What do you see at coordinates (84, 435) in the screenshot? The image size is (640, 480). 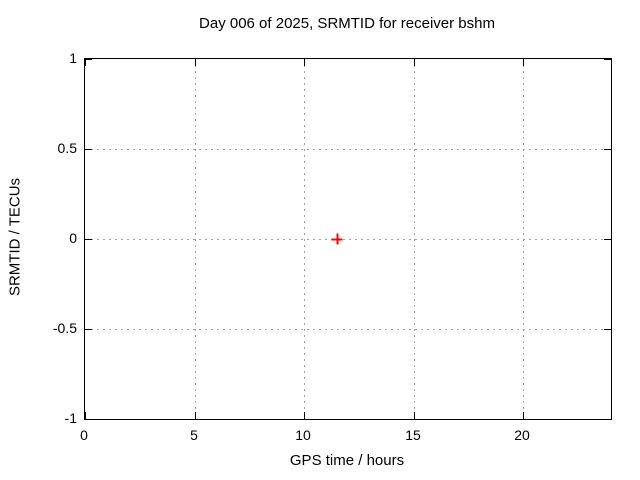 I see `x-tick-label: 0` at bounding box center [84, 435].